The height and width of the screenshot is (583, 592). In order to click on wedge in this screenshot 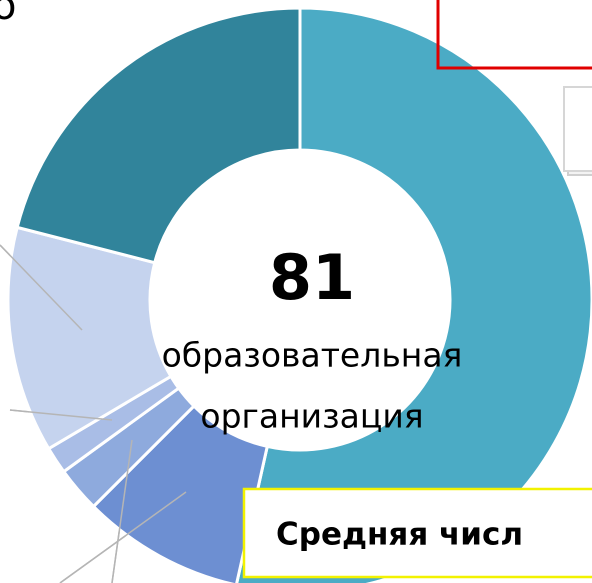, I will do `click(89, 338)`.